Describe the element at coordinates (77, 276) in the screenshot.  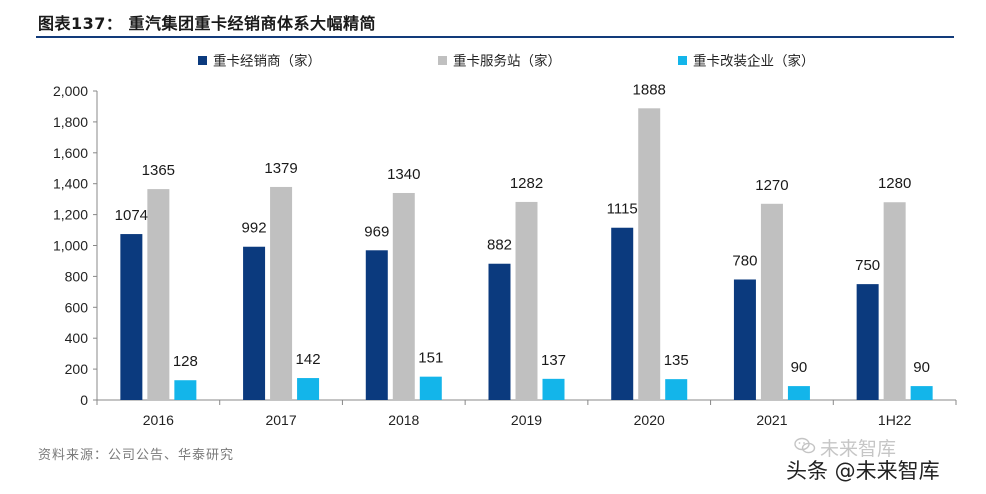
I see `y-tick-label: 800` at that location.